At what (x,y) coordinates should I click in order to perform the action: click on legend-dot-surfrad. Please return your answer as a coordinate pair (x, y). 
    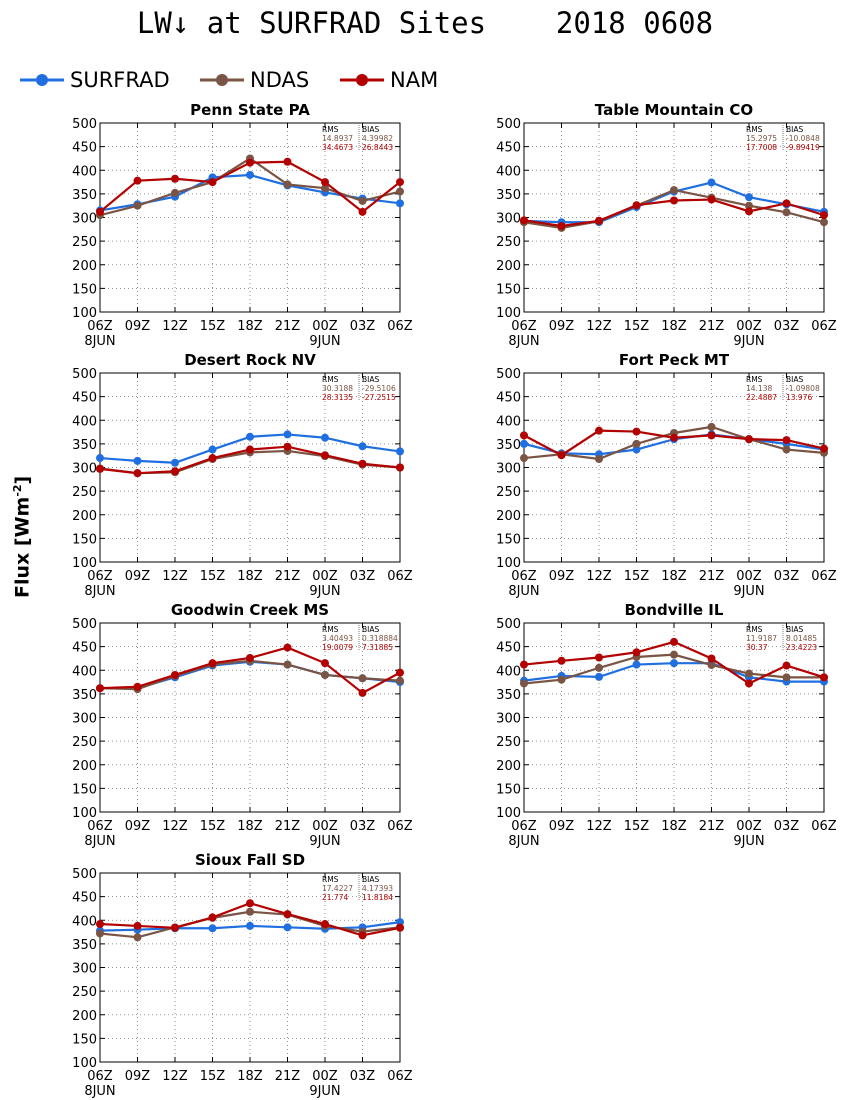
    Looking at the image, I should click on (42, 80).